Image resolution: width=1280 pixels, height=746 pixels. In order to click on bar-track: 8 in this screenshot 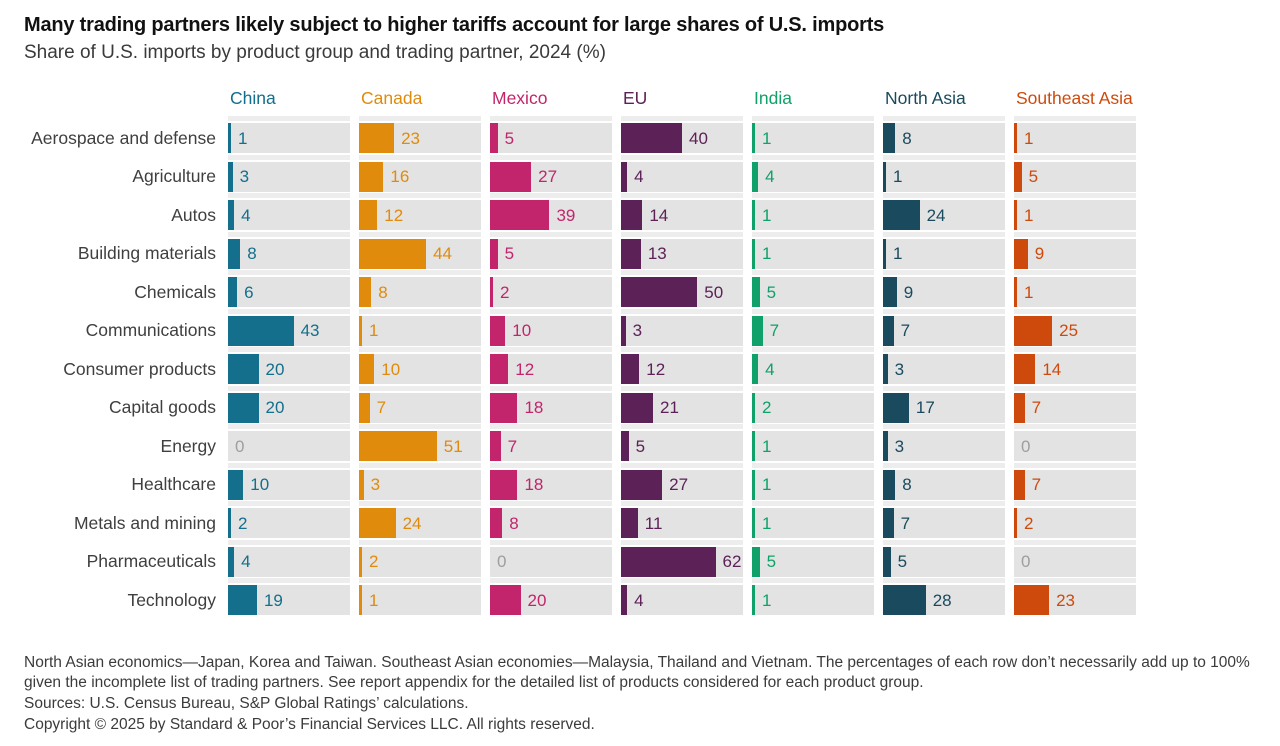, I will do `click(289, 253)`.